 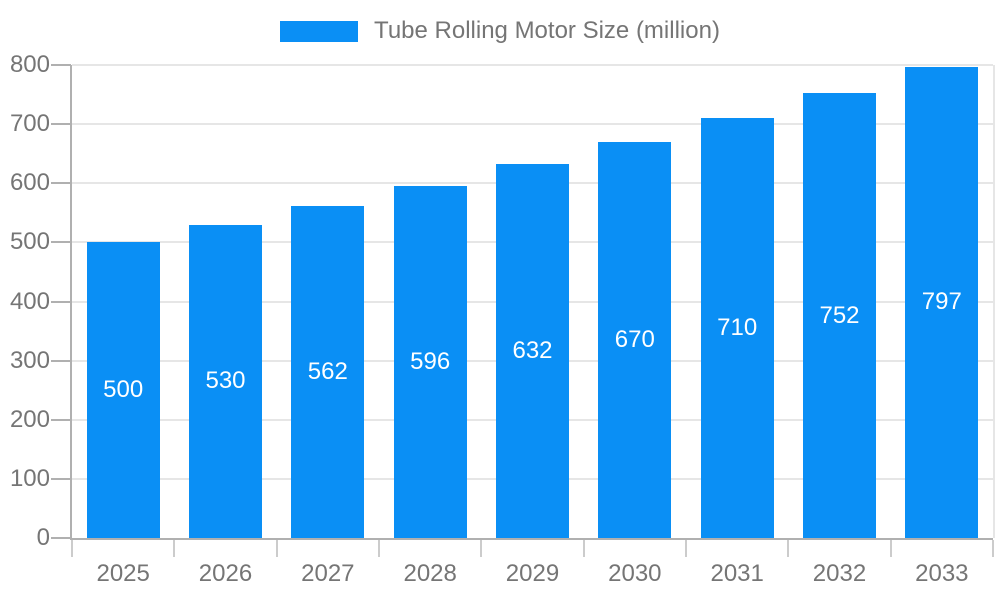 I want to click on y-tick-label-700: 700, so click(x=29, y=124).